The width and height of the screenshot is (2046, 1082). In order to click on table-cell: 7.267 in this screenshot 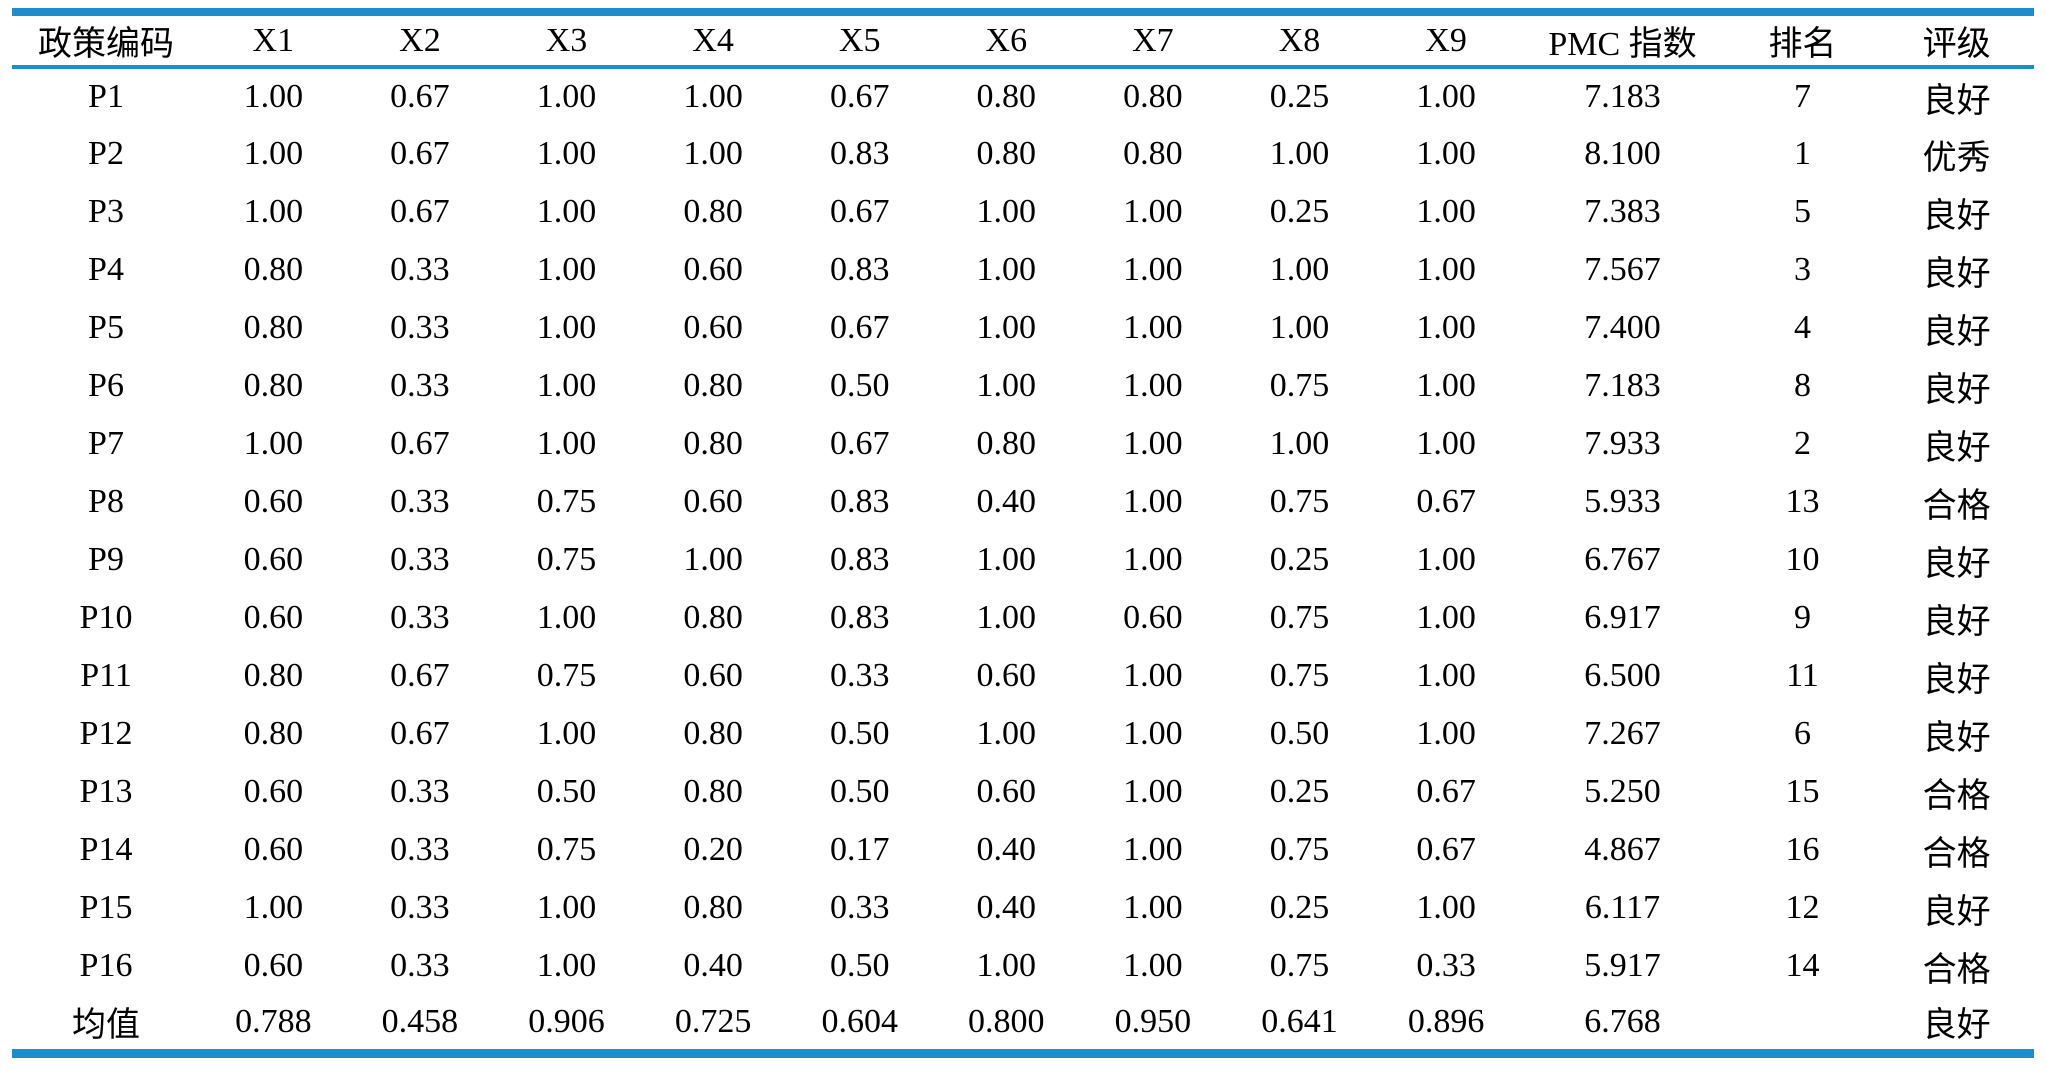, I will do `click(1622, 733)`.